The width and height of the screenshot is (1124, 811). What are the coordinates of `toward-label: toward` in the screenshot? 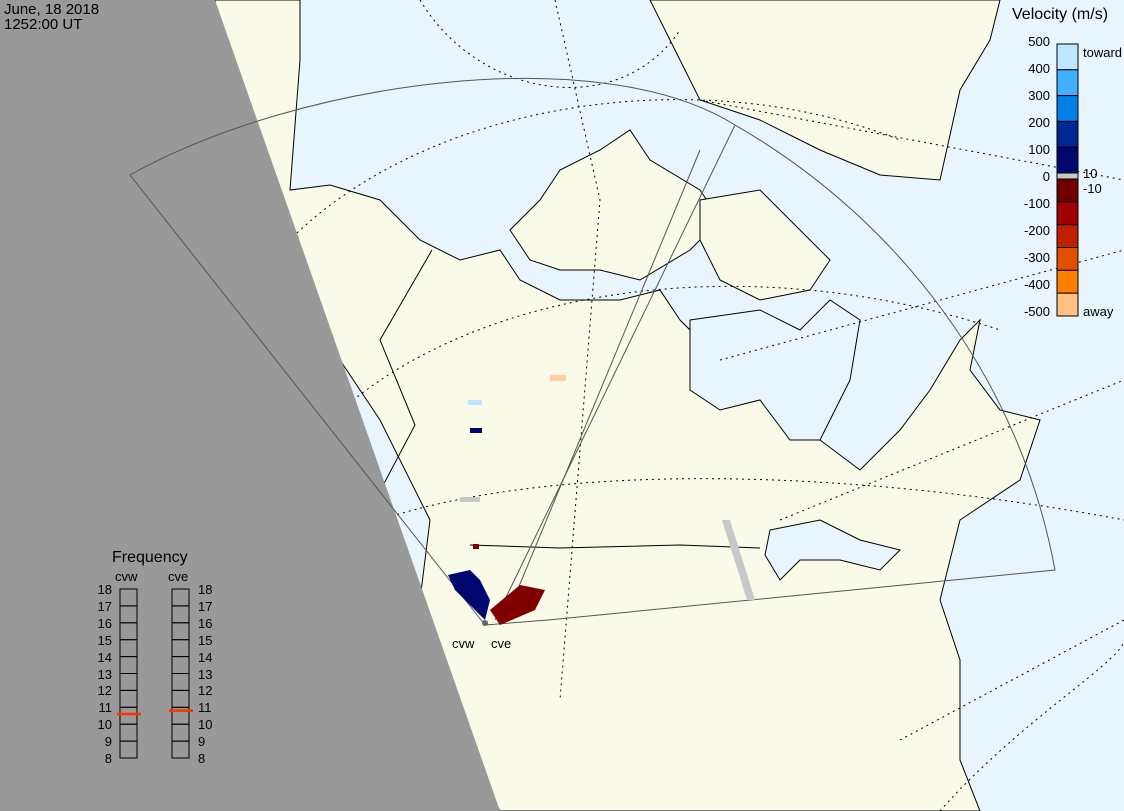 It's located at (1103, 52).